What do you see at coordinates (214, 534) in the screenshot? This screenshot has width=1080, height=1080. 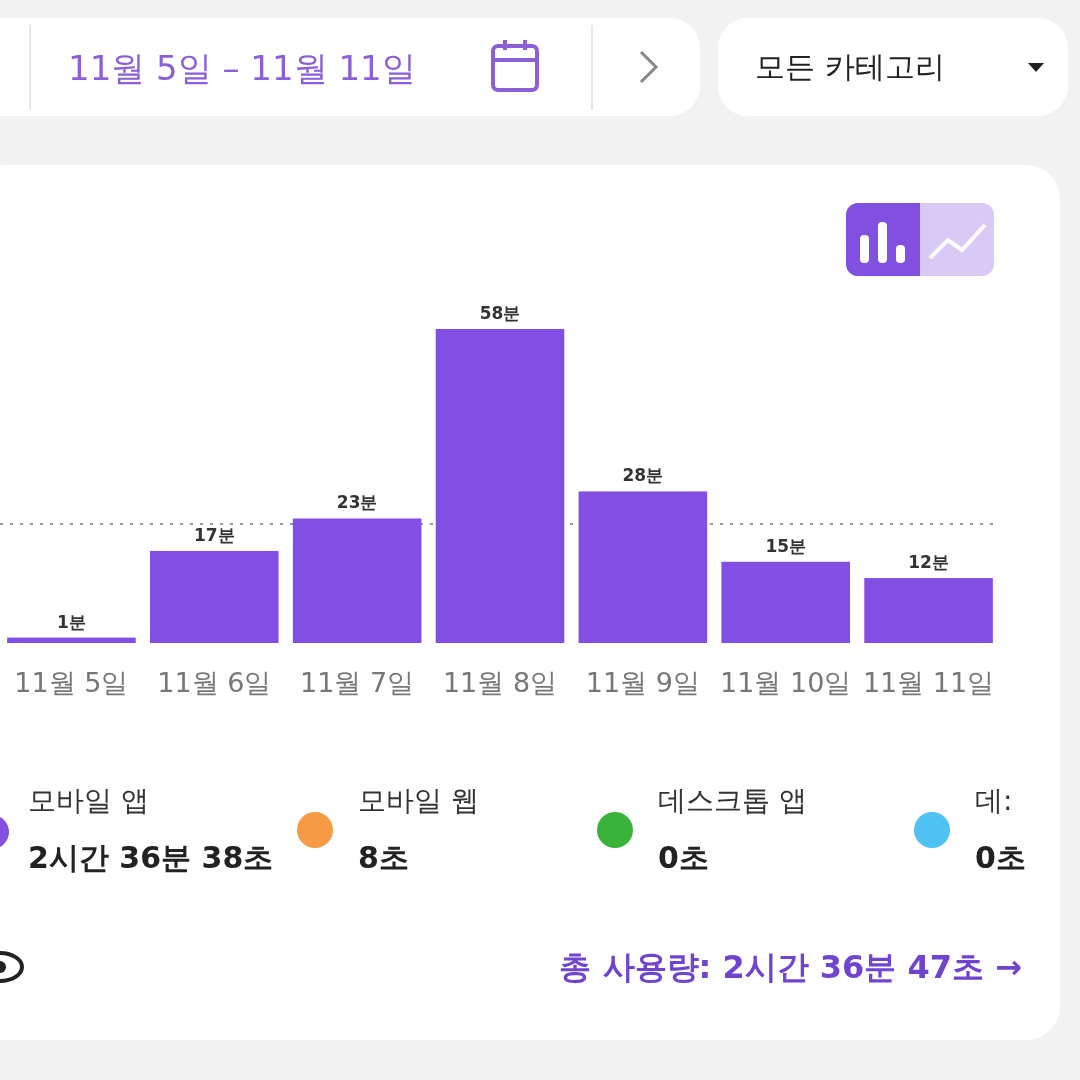 I see `data-label: 17분` at bounding box center [214, 534].